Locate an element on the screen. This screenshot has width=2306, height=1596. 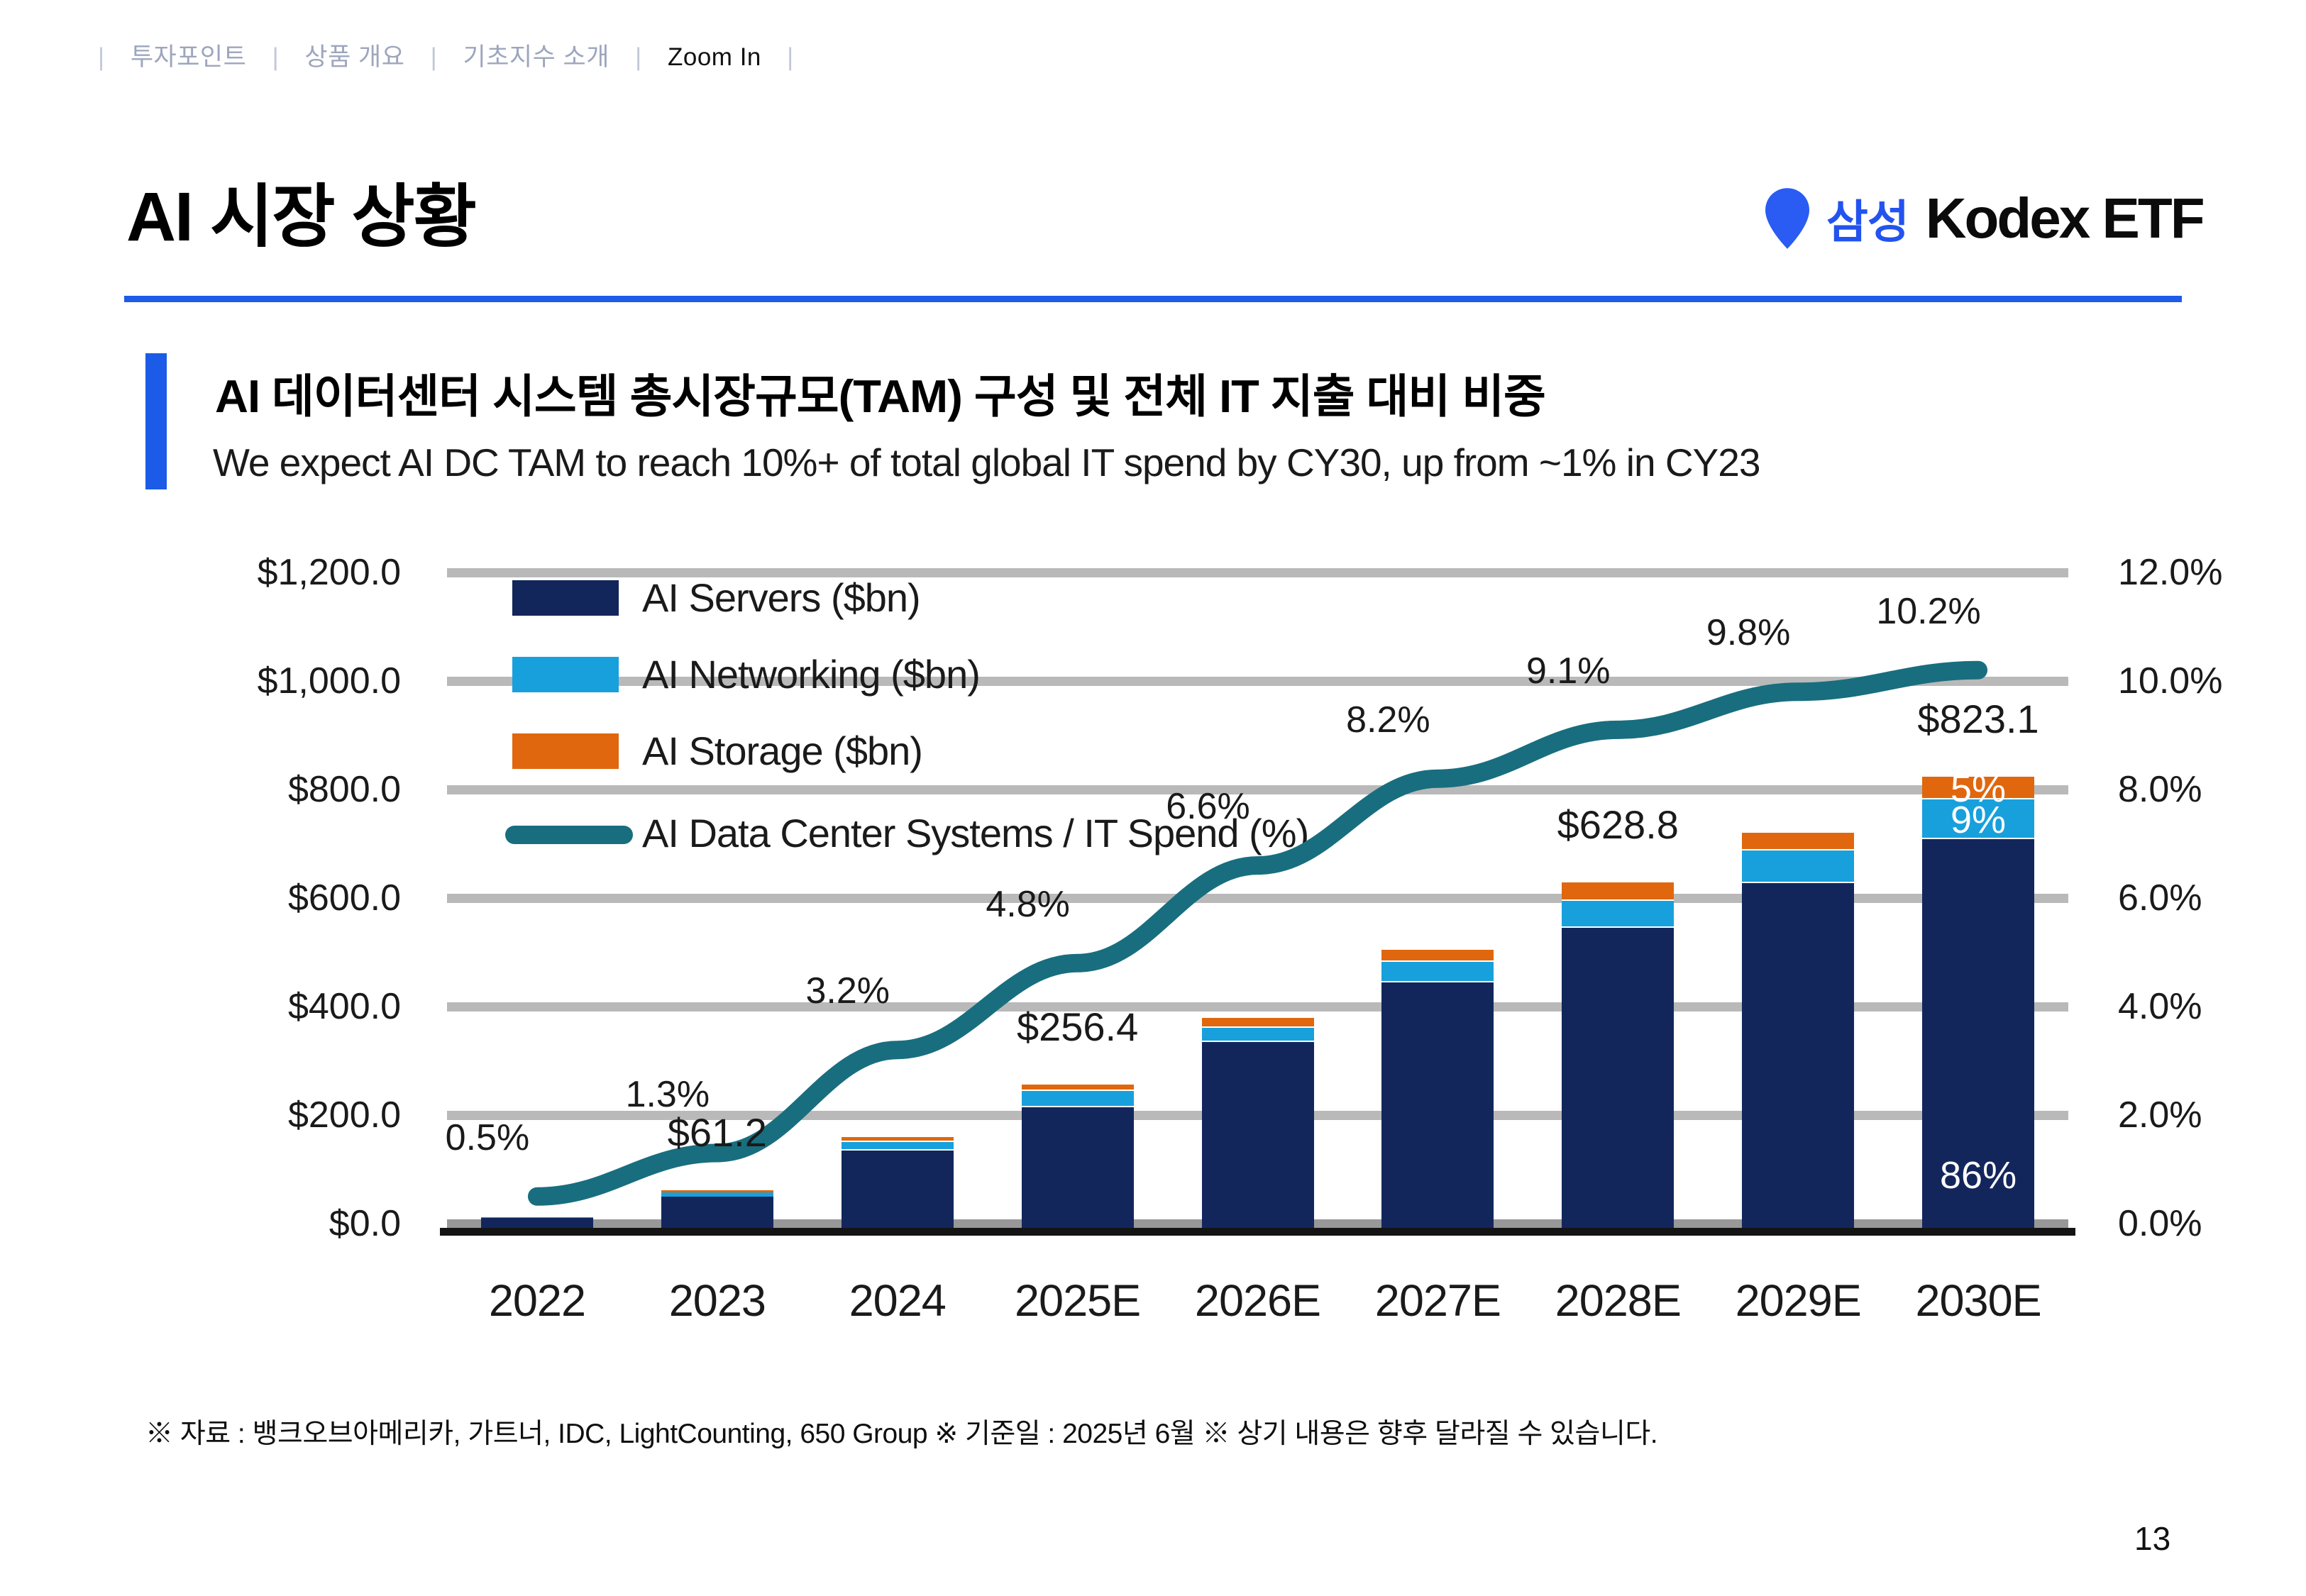
title-underline is located at coordinates (1153, 299).